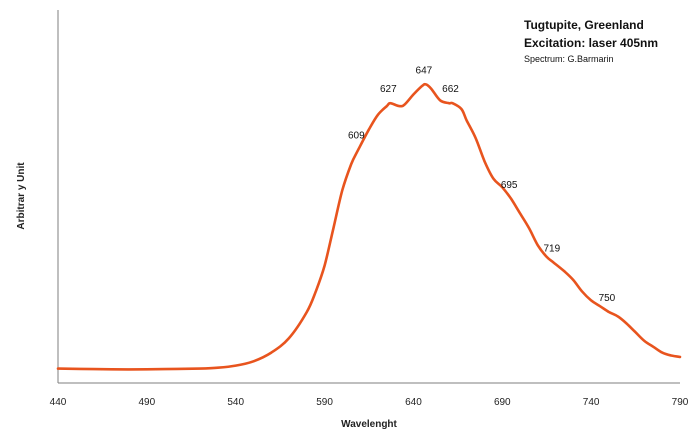 The width and height of the screenshot is (700, 443). What do you see at coordinates (680, 402) in the screenshot?
I see `x-tick-label: 790` at bounding box center [680, 402].